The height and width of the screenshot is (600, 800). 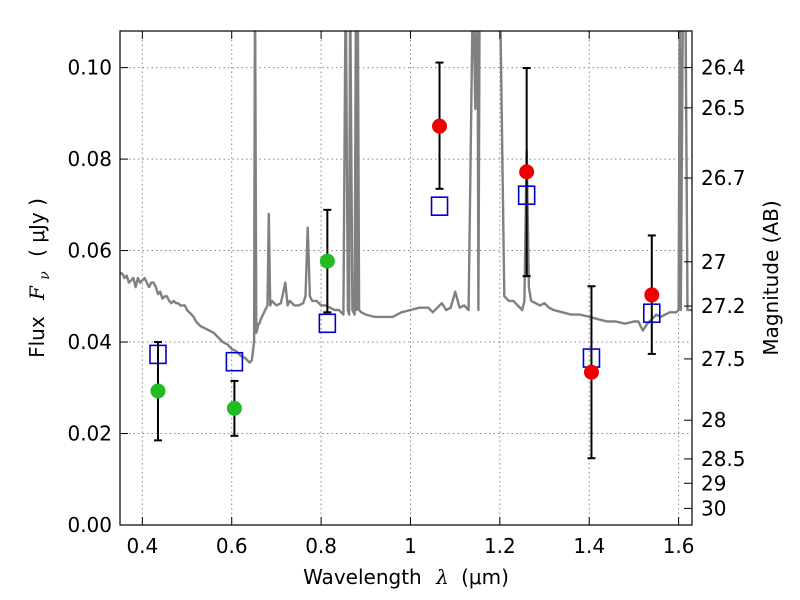 I want to click on y-axis-label-word: Flux, so click(x=37, y=337).